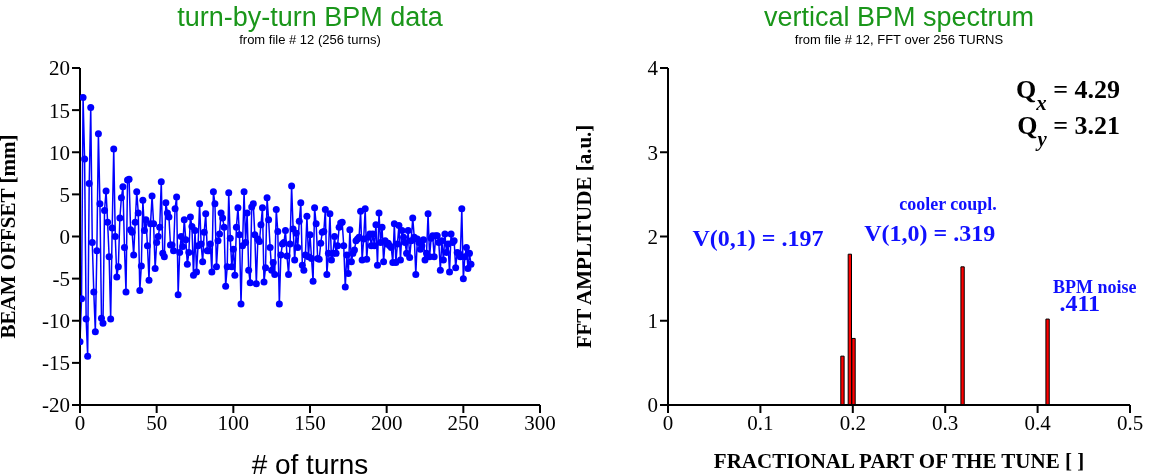 Image resolution: width=1152 pixels, height=474 pixels. Describe the element at coordinates (157, 422) in the screenshot. I see `x-tick-label: 50` at that location.